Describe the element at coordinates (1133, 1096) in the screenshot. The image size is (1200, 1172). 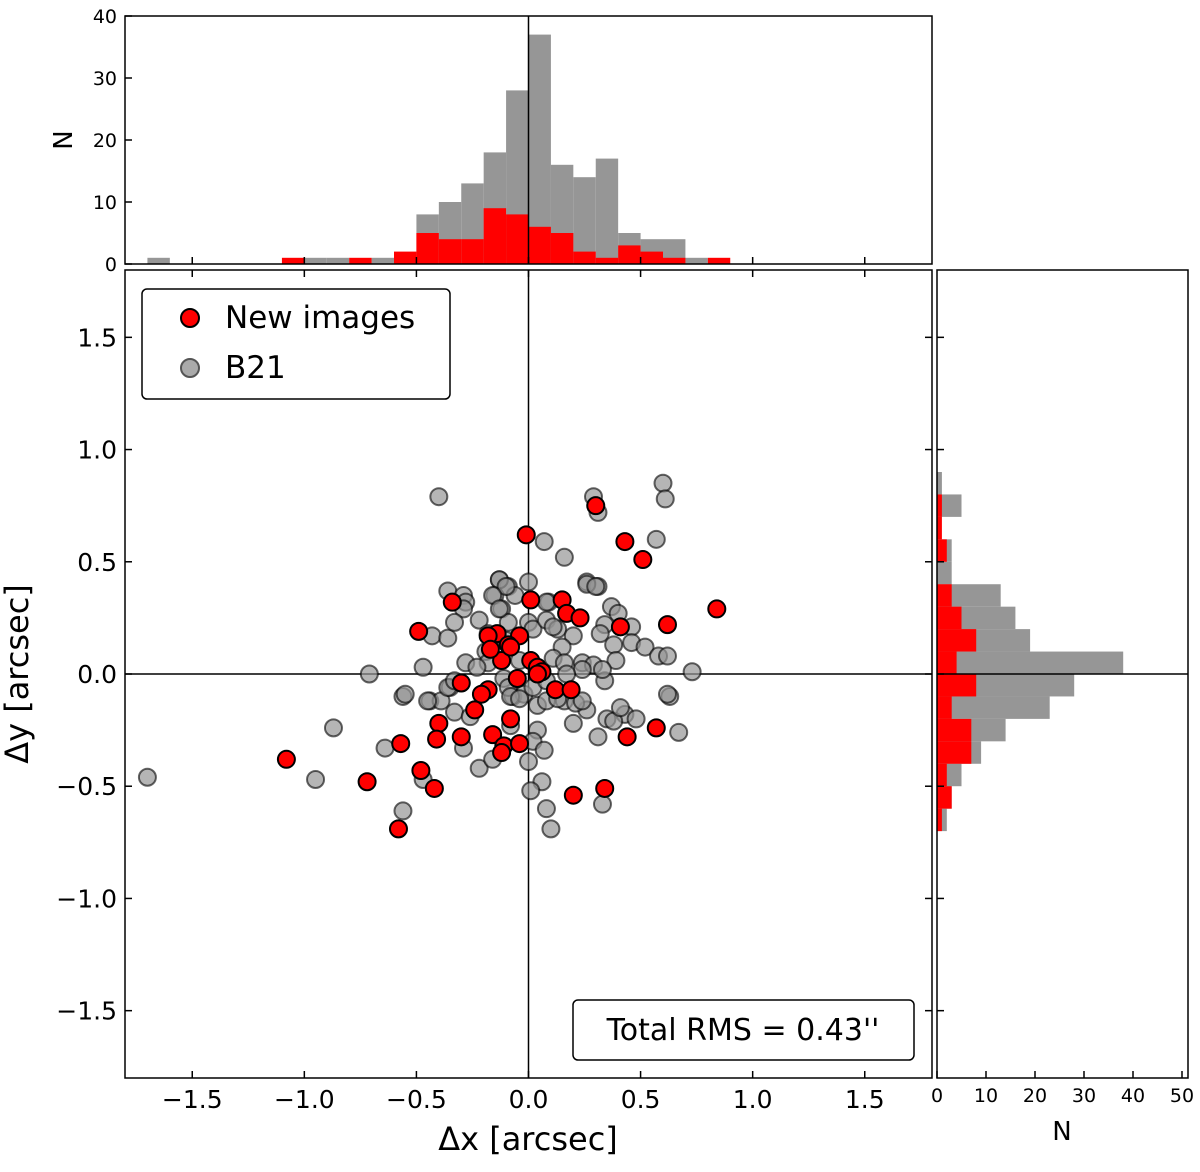
I see `right-hist-x-tick-label: 40` at that location.